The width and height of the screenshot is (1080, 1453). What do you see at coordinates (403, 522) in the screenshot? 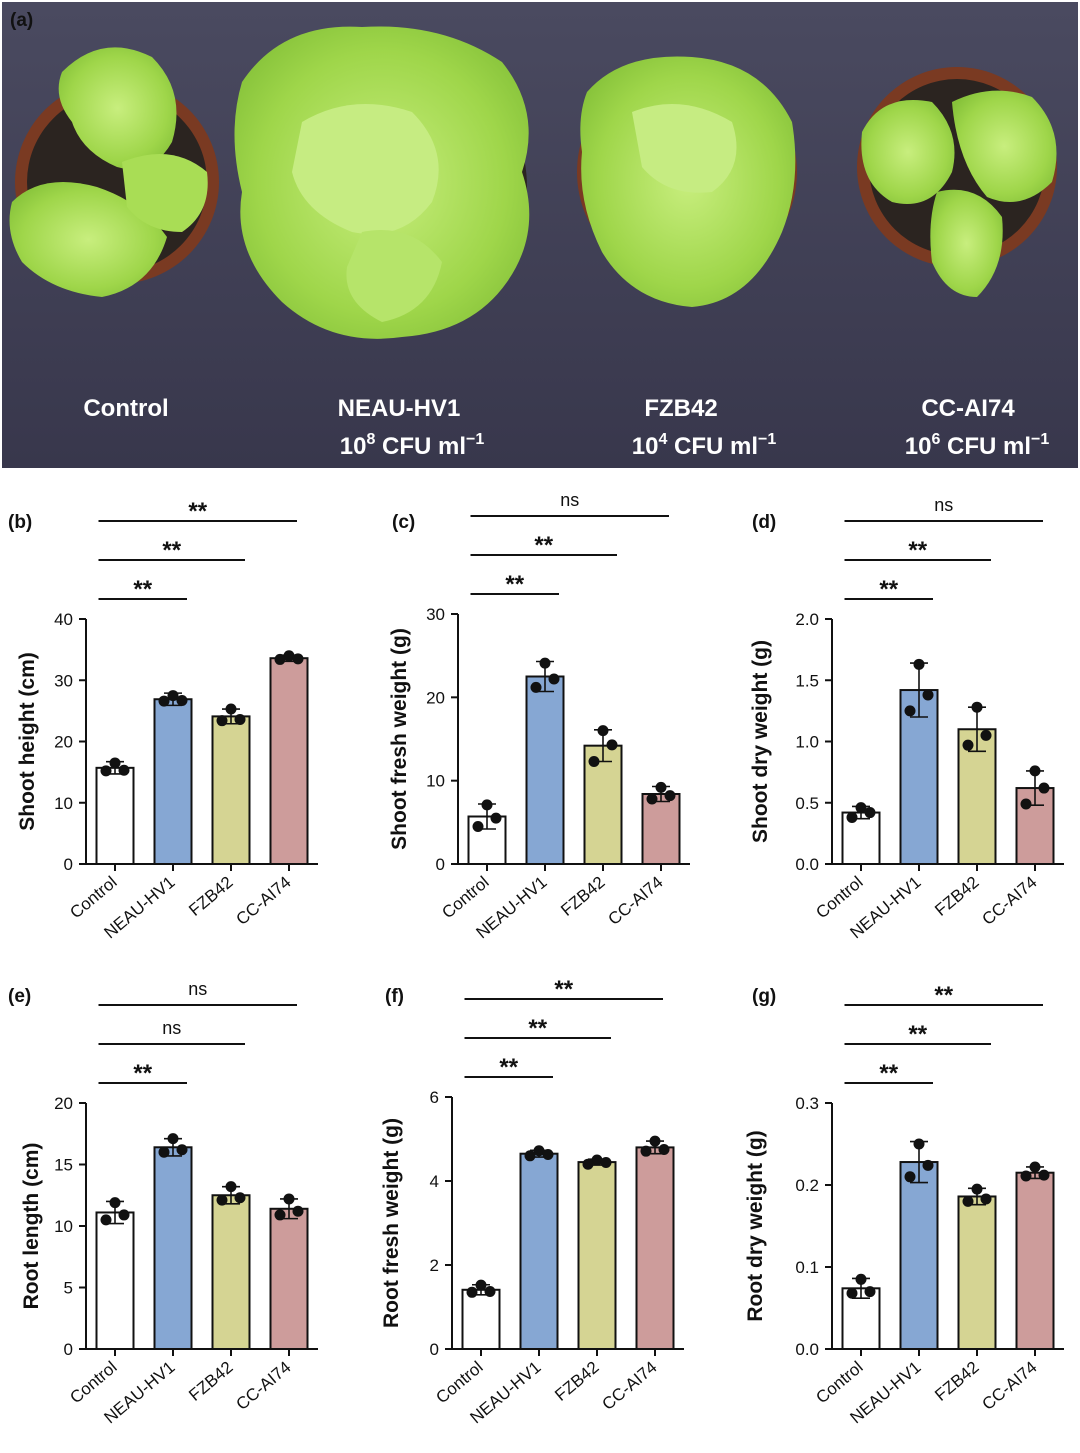
I see `panel-letter: (c)` at bounding box center [403, 522].